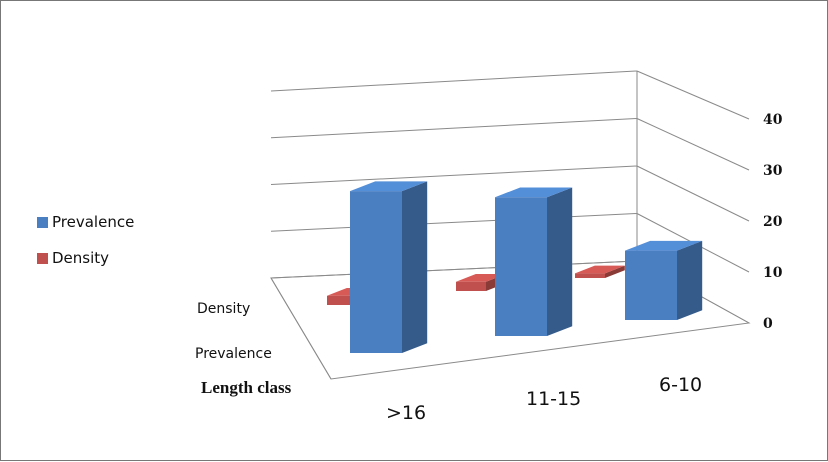  Describe the element at coordinates (680, 385) in the screenshot. I see `x-tick-label: 6-10` at that location.